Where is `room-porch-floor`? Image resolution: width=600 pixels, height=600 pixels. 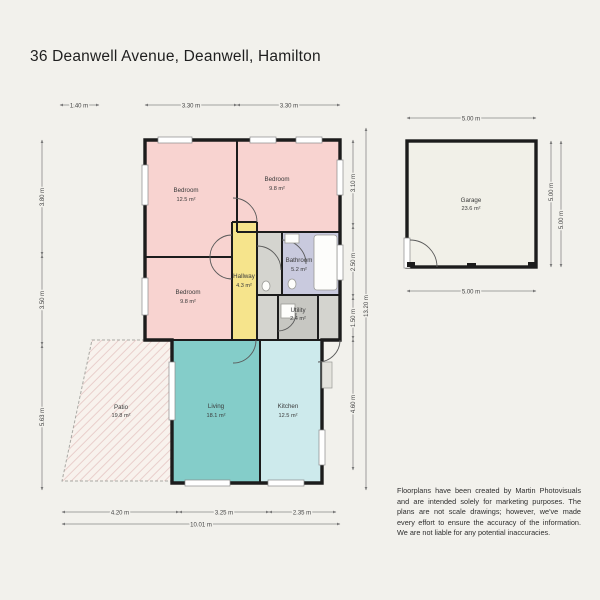
room-porch-floor is located at coordinates (329, 317).